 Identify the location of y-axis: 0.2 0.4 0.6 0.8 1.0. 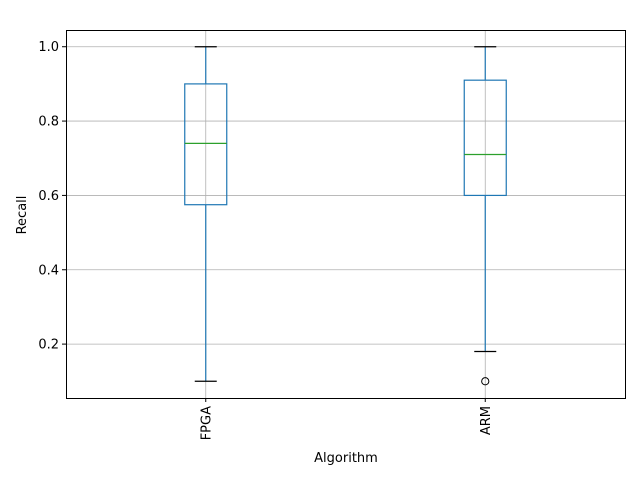
(52, 196).